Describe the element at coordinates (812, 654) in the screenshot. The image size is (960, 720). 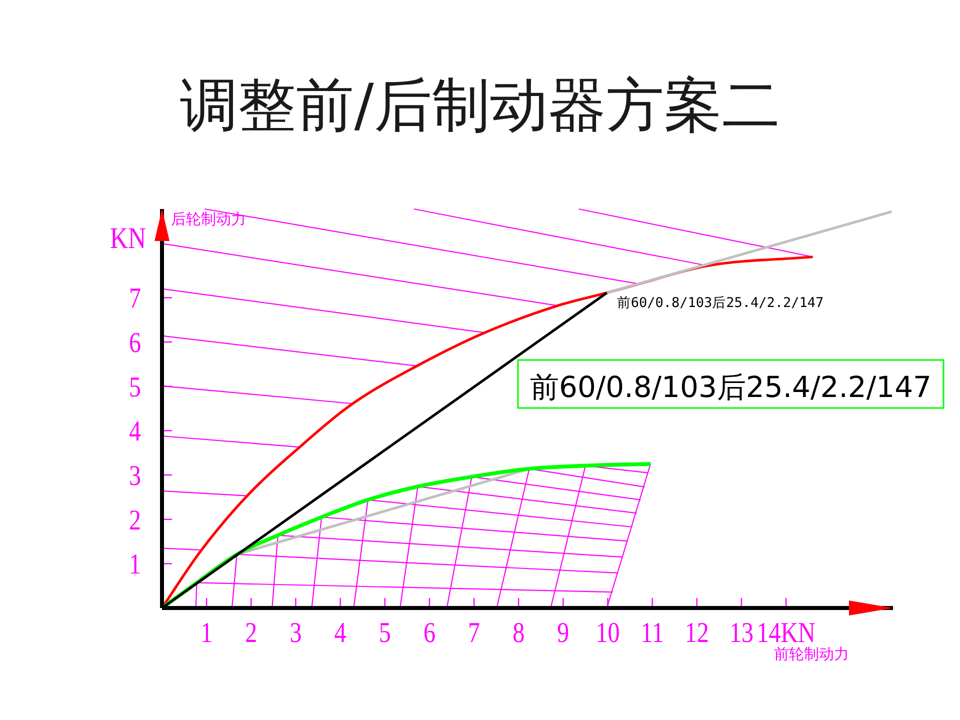
I see `xlabel: 前轮制动力` at that location.